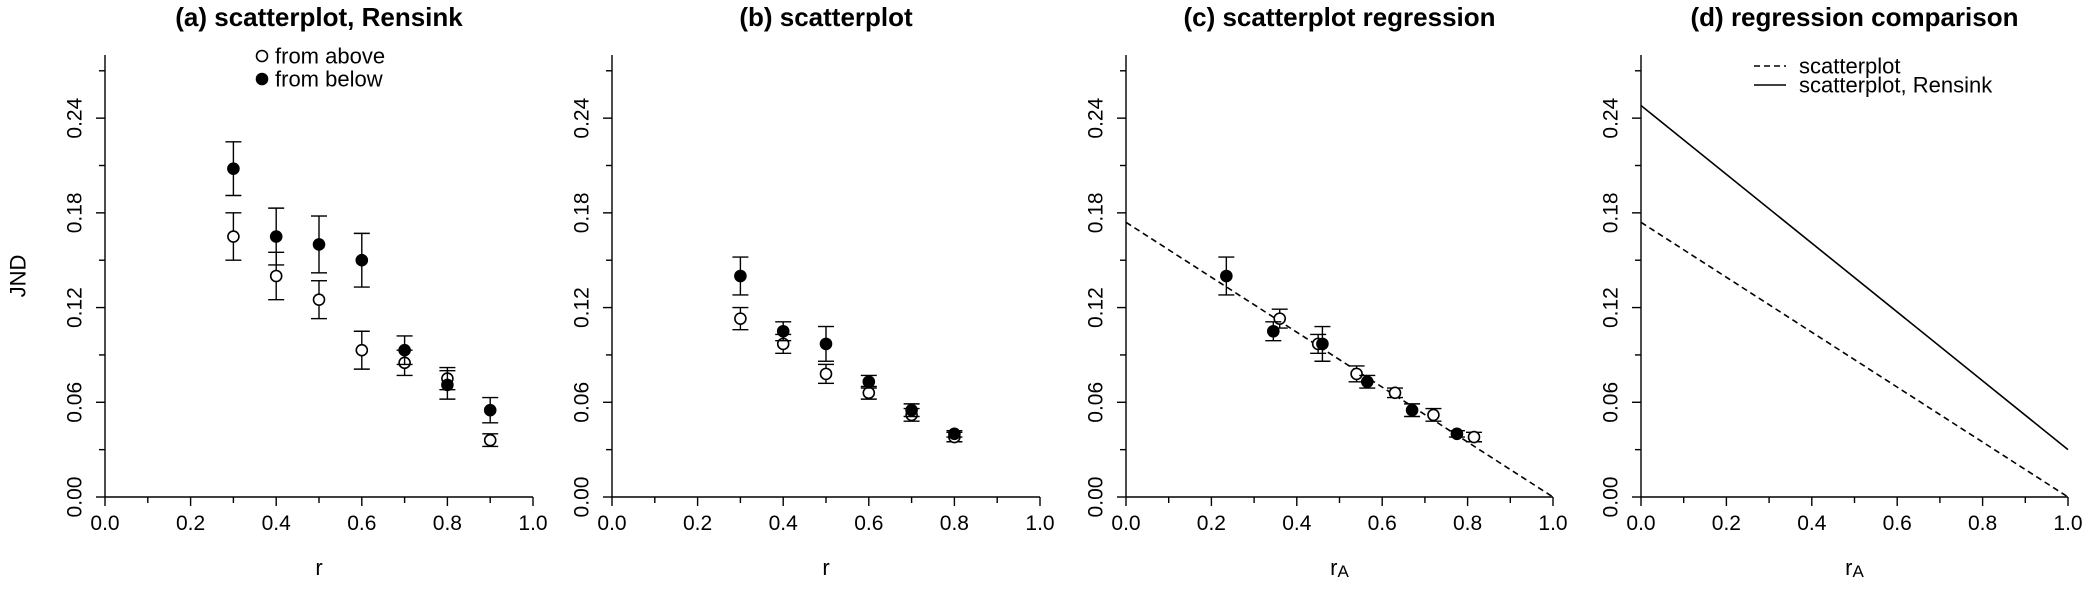 The width and height of the screenshot is (2090, 589). What do you see at coordinates (826, 17) in the screenshot?
I see `panel-title: (b) scatterplot` at bounding box center [826, 17].